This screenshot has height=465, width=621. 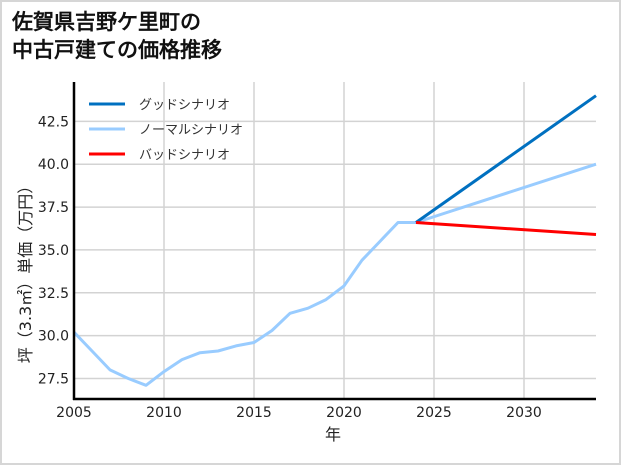 What do you see at coordinates (254, 413) in the screenshot?
I see `x-tick-label: 2015` at bounding box center [254, 413].